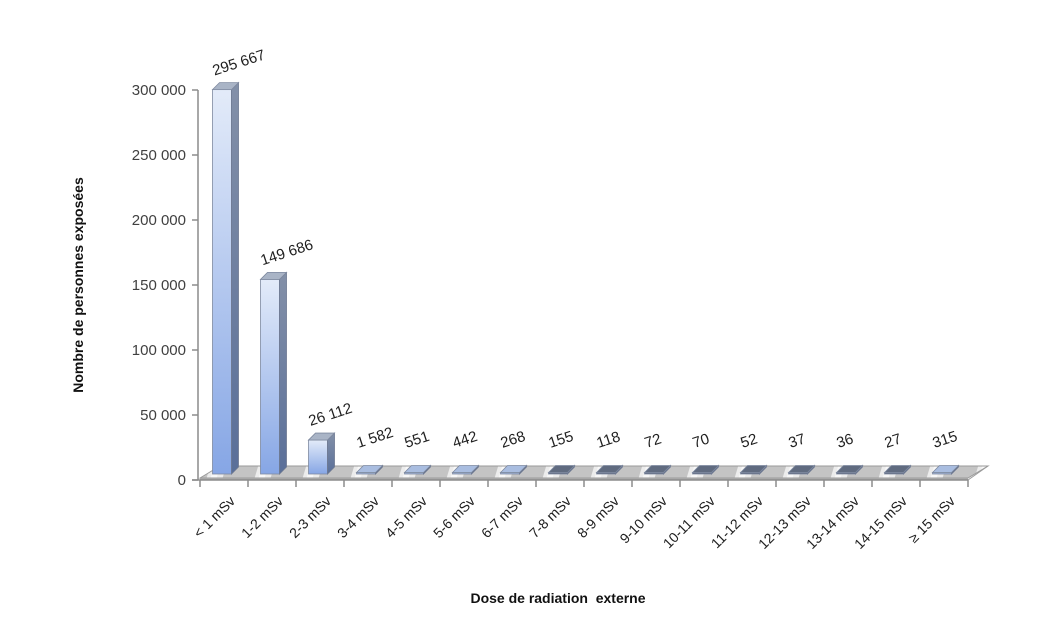  I want to click on category-label: < 1 mSv, so click(214, 517).